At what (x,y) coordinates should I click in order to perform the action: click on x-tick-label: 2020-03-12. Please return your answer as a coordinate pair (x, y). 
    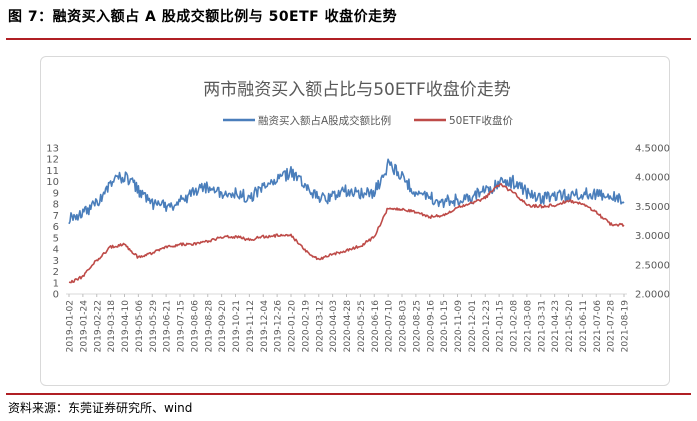
    Looking at the image, I should click on (320, 326).